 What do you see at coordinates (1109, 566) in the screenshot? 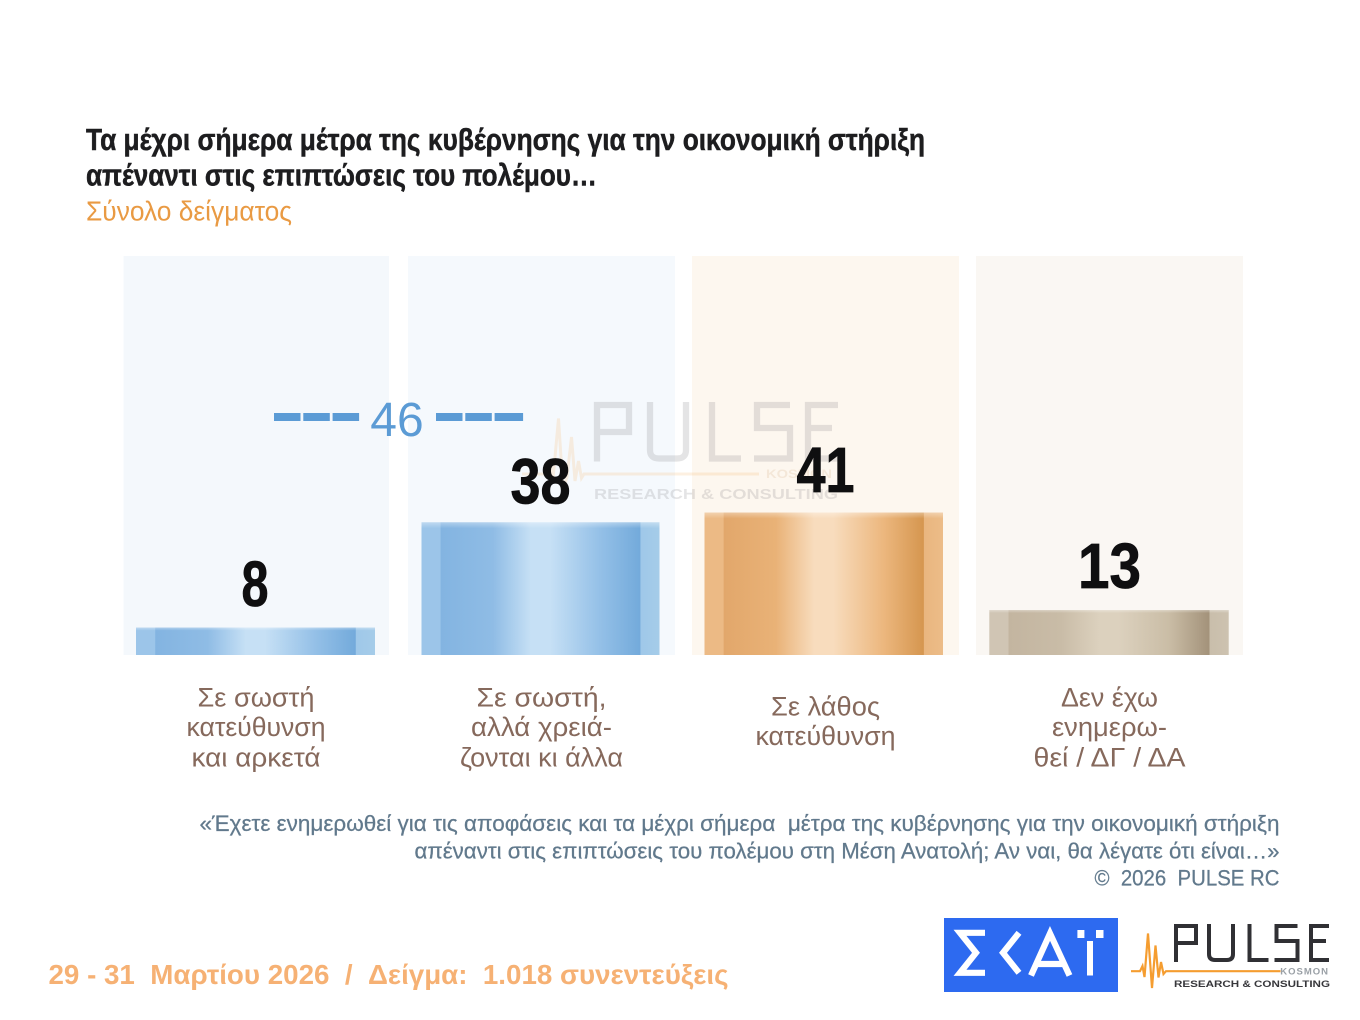
I see `svg-text: 13` at bounding box center [1109, 566].